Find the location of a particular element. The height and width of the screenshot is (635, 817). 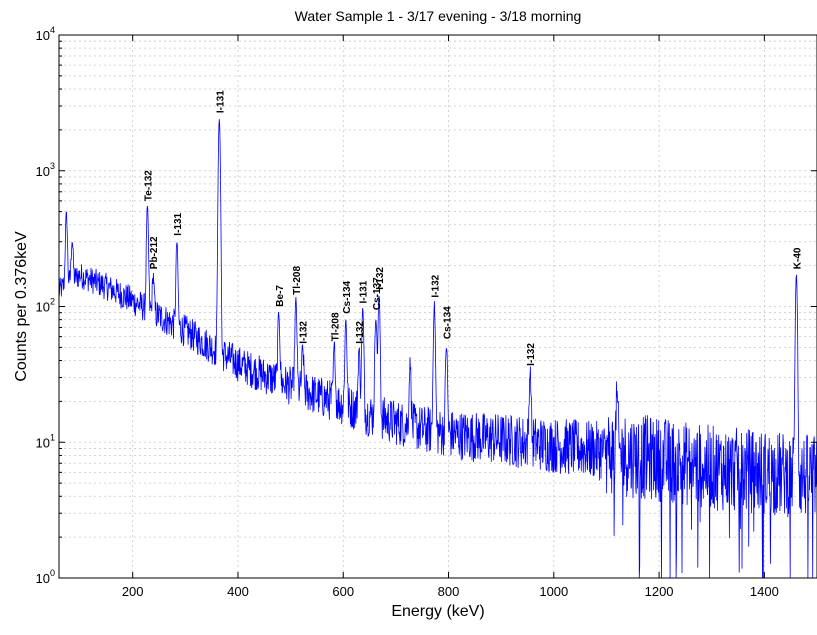

y-axis-label: Counts per 0.376keV is located at coordinates (21, 306).